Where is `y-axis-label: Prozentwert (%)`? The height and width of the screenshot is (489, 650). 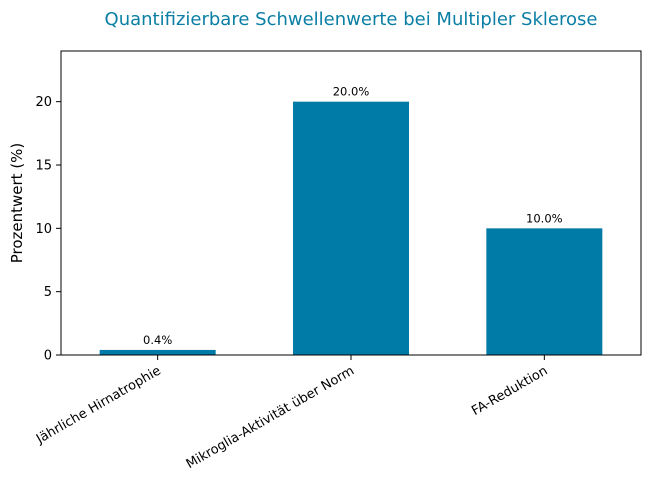
y-axis-label: Prozentwert (%) is located at coordinates (17, 203).